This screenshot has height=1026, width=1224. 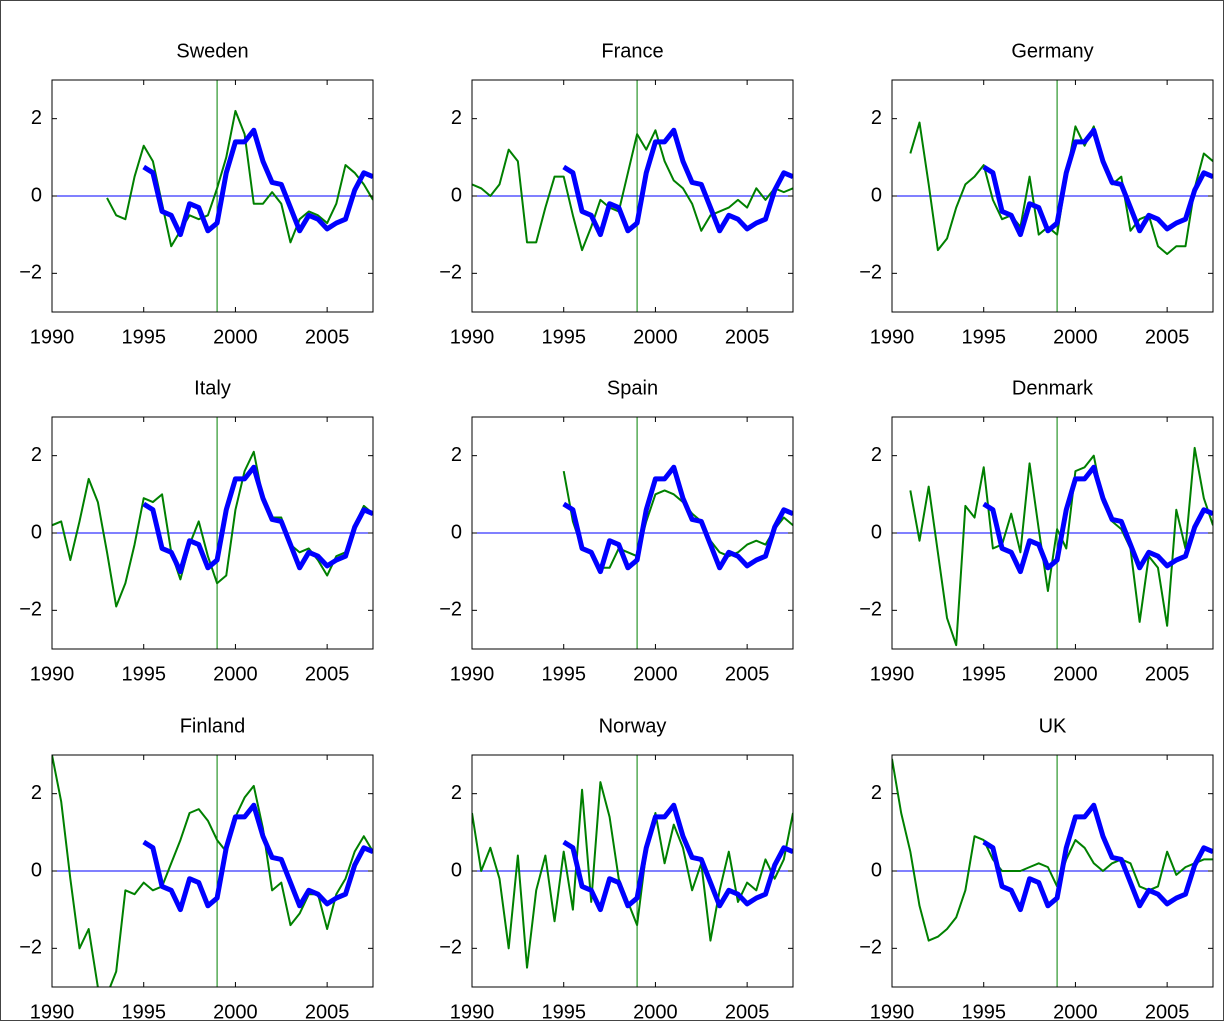 I want to click on subplot: Italy 1990 1995 2000 2005 −2 0 2, so click(x=196, y=531).